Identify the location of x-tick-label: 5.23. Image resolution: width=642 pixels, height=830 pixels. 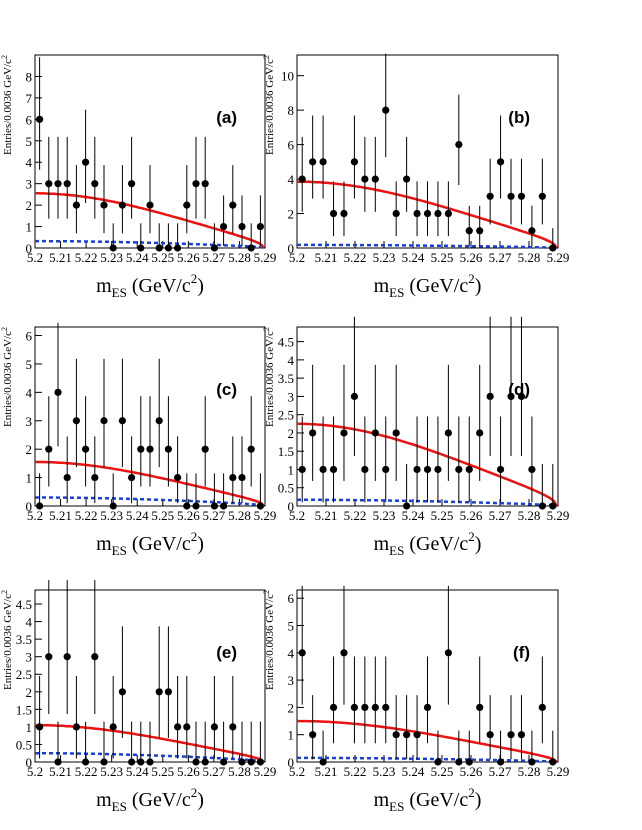
(111, 257).